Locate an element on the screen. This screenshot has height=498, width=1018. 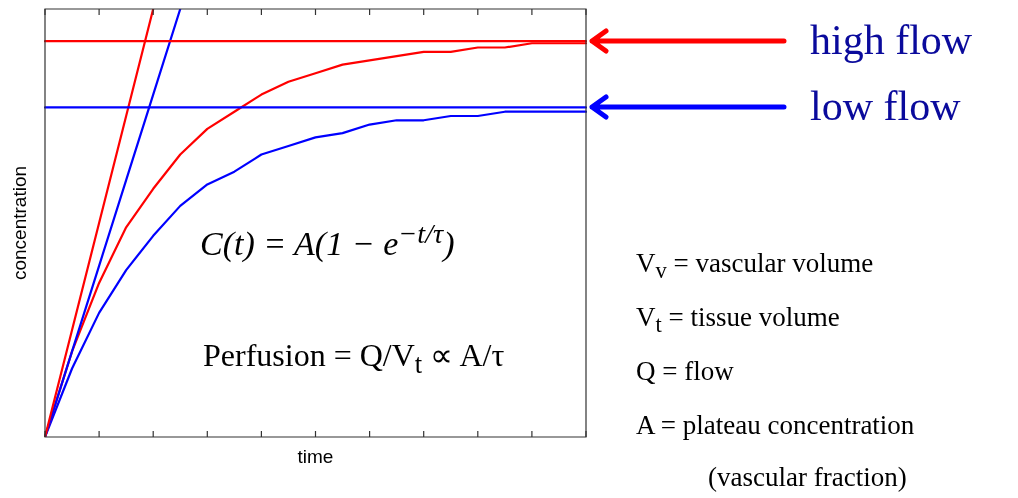
annotation: C(t) = A(1 − e$^{−t/τ}$) is located at coordinates (327, 241).